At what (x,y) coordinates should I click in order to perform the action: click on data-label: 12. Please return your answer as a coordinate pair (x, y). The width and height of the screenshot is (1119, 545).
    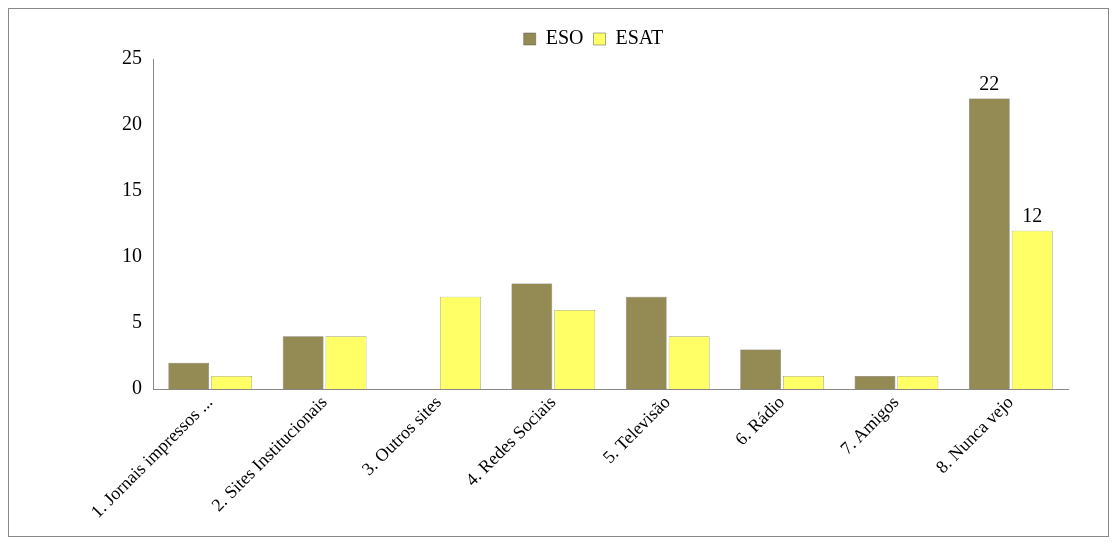
    Looking at the image, I should click on (1032, 214).